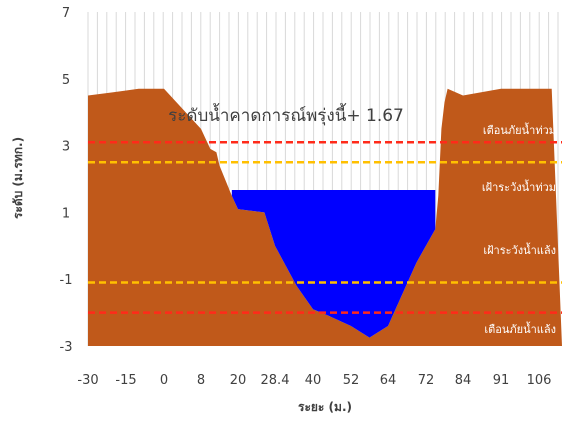 This screenshot has width=562, height=423. I want to click on x-tick-label: 91, so click(501, 380).